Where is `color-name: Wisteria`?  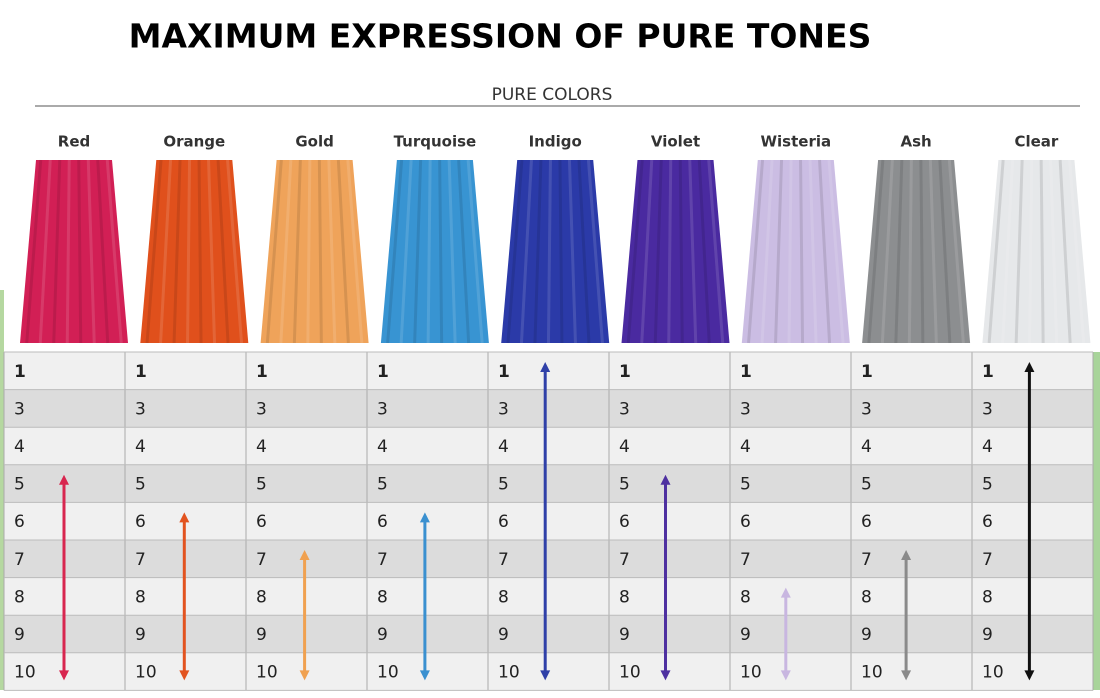
color-name: Wisteria is located at coordinates (795, 142).